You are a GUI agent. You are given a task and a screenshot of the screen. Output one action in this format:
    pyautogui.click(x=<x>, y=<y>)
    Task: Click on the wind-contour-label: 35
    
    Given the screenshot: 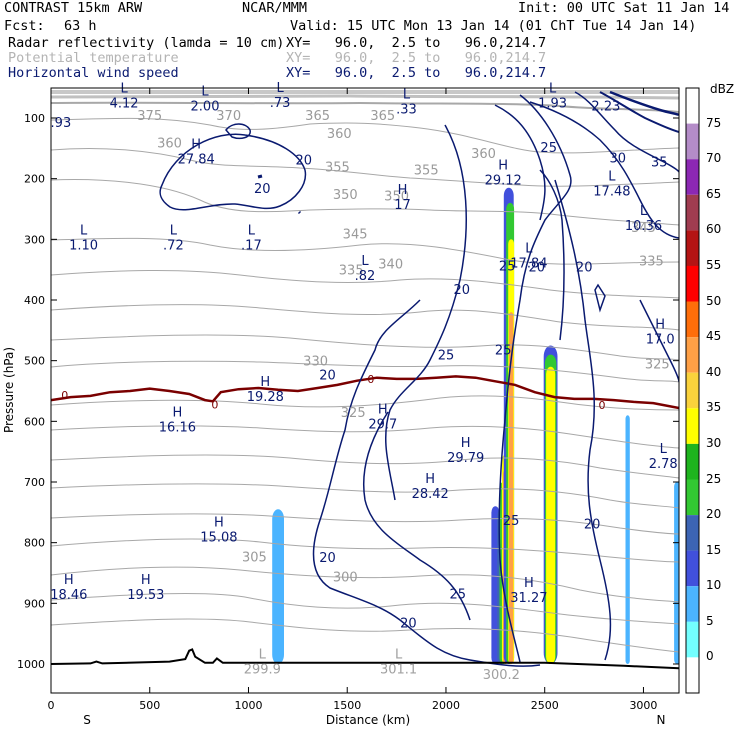 What is the action you would take?
    pyautogui.click(x=659, y=163)
    